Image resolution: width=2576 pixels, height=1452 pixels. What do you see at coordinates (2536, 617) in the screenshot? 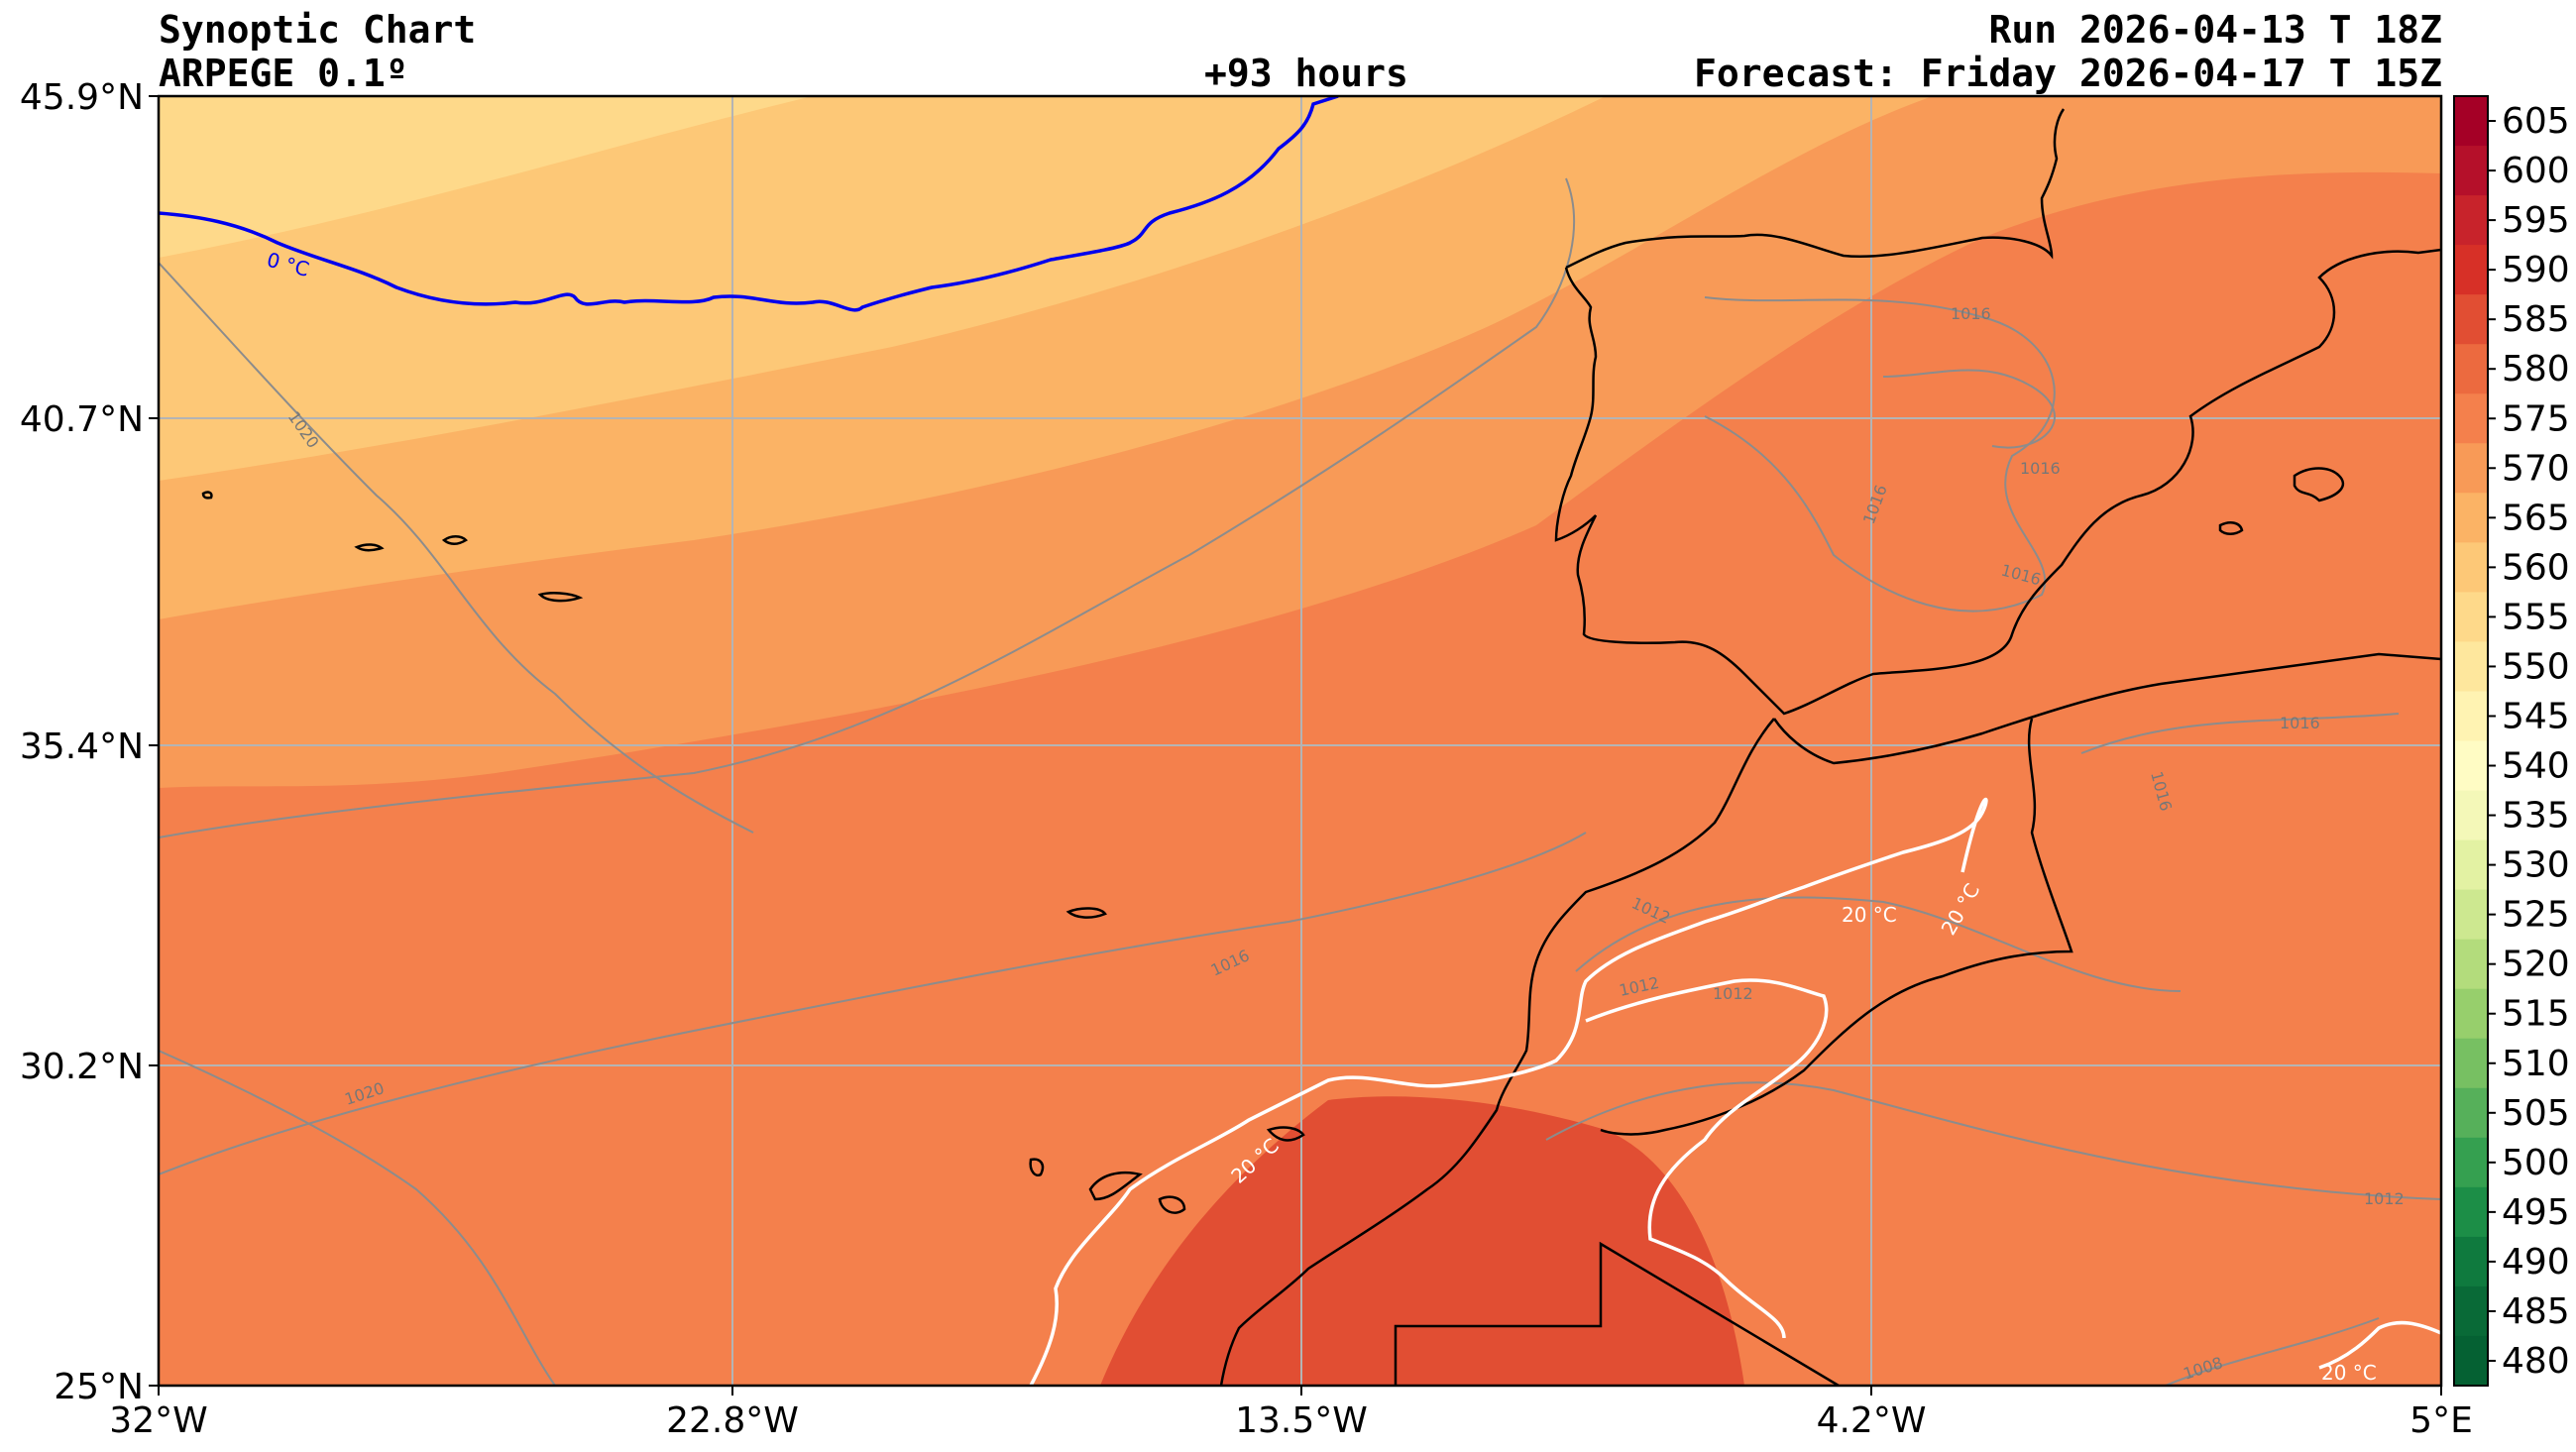
I see `colorbar-label-555: 555` at bounding box center [2536, 617].